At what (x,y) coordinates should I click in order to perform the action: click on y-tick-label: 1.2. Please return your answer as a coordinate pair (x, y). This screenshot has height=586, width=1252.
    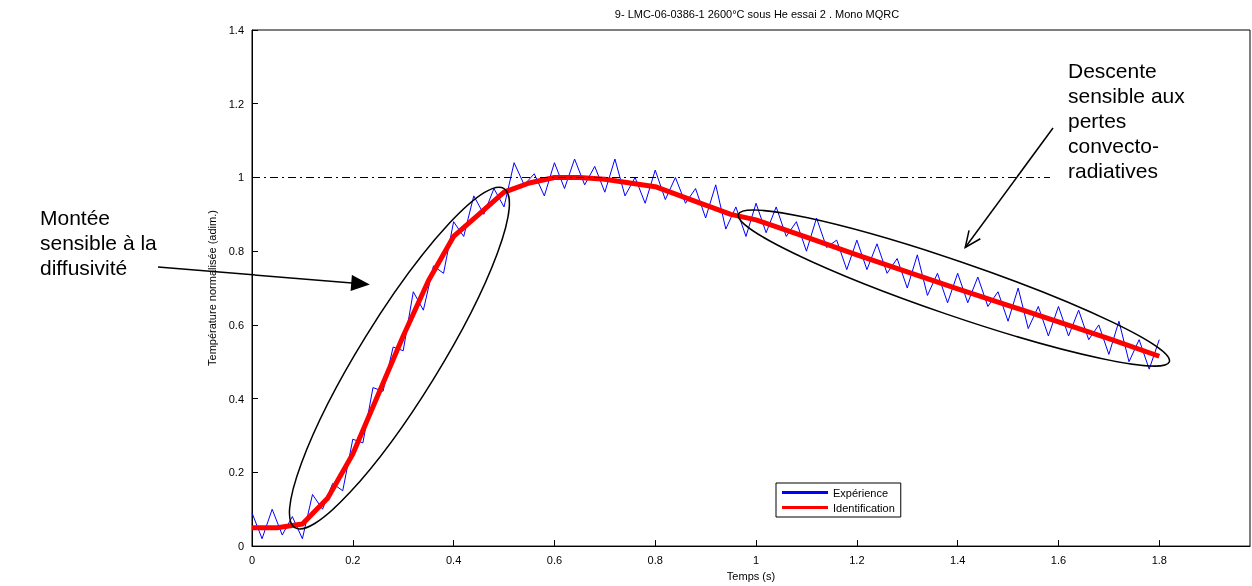
    Looking at the image, I should click on (236, 103).